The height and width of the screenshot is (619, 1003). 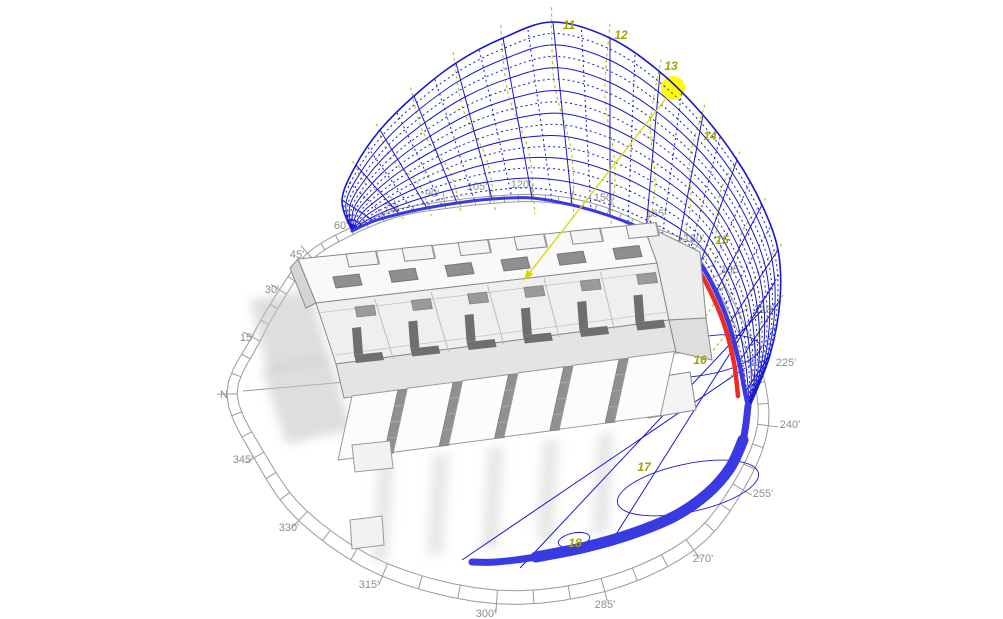 I want to click on hour-label: 14, so click(x=710, y=136).